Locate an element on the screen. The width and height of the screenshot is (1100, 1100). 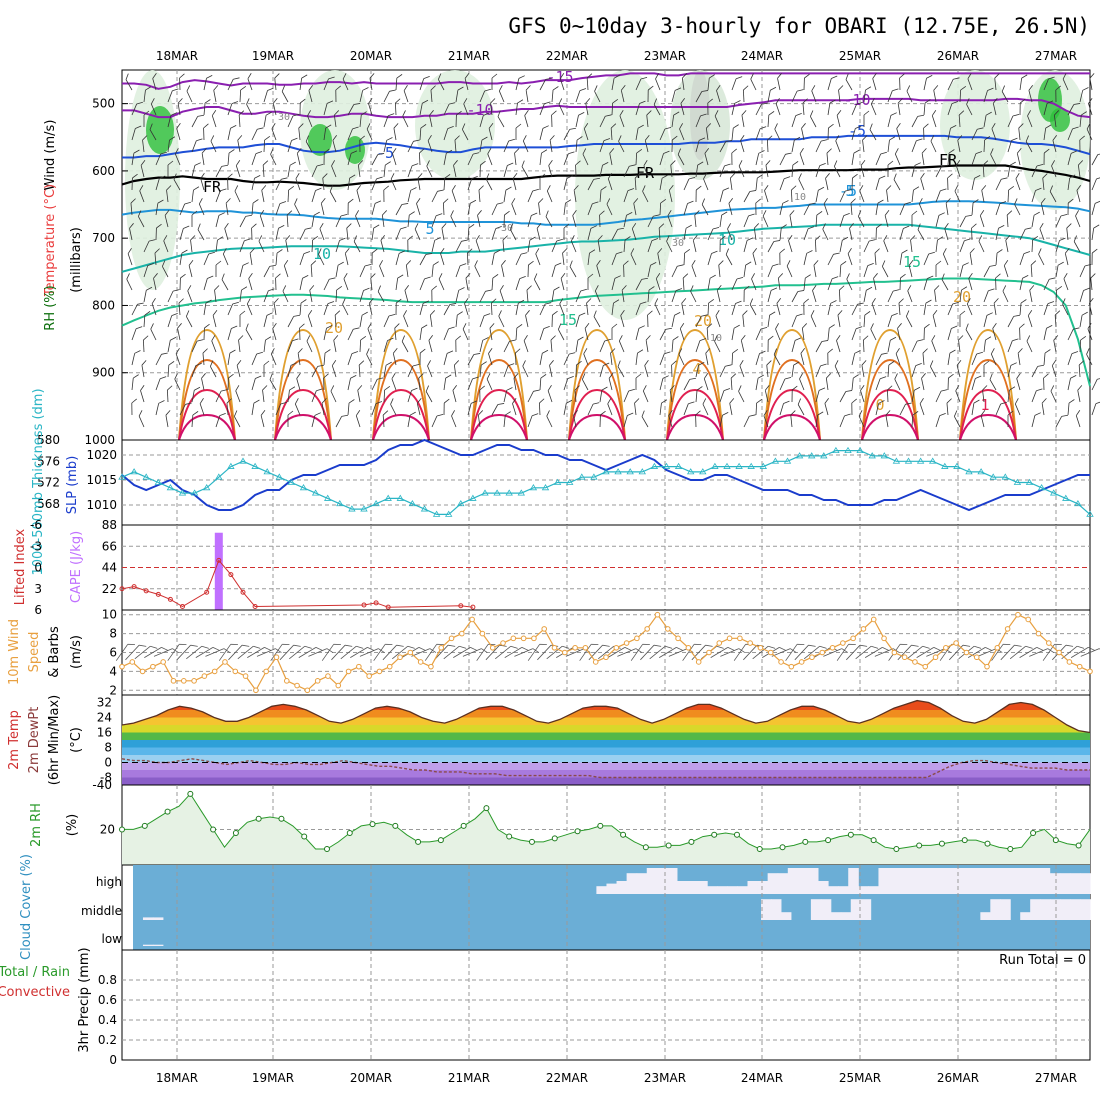
date-label-bottom: 20MAR is located at coordinates (371, 1078).